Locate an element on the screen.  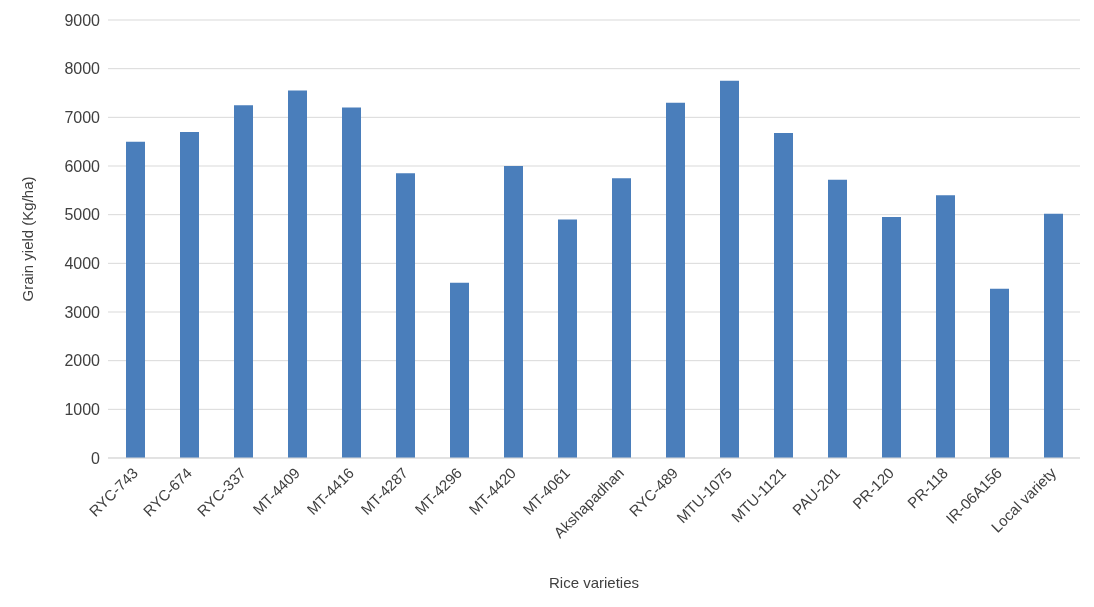
y-tick-label: 0 is located at coordinates (96, 458).